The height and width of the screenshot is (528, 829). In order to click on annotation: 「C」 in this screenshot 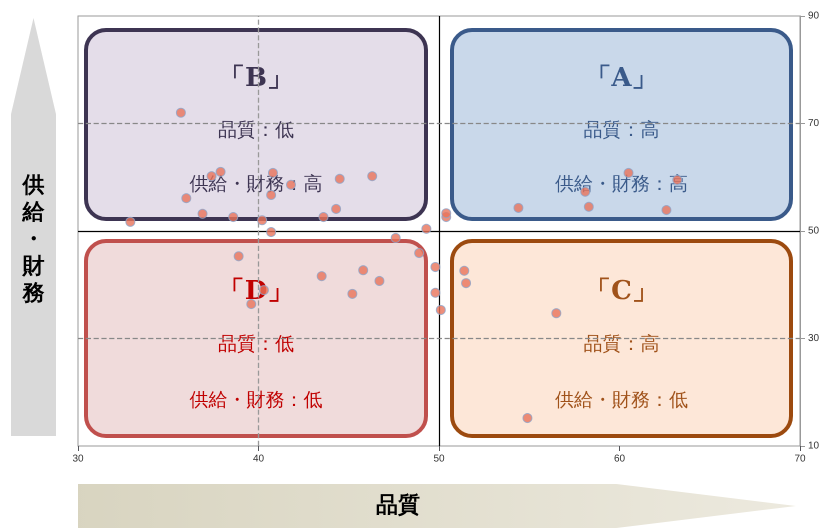, I will do `click(621, 291)`.